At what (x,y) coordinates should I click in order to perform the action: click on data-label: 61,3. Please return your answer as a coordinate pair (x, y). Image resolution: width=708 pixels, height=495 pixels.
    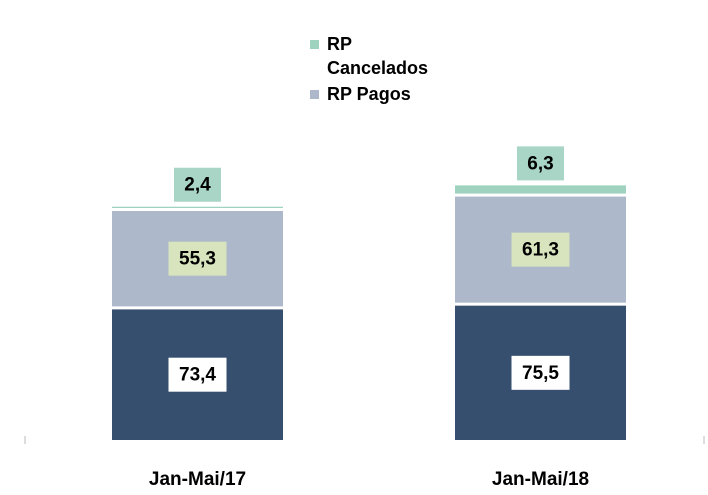
    Looking at the image, I should click on (540, 250).